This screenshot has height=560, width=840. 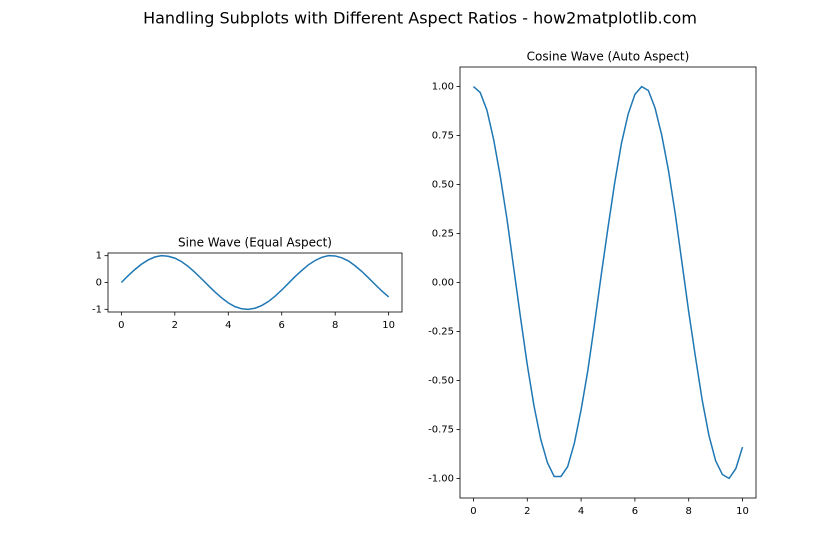 What do you see at coordinates (99, 256) in the screenshot?
I see `y-tick-label: 1` at bounding box center [99, 256].